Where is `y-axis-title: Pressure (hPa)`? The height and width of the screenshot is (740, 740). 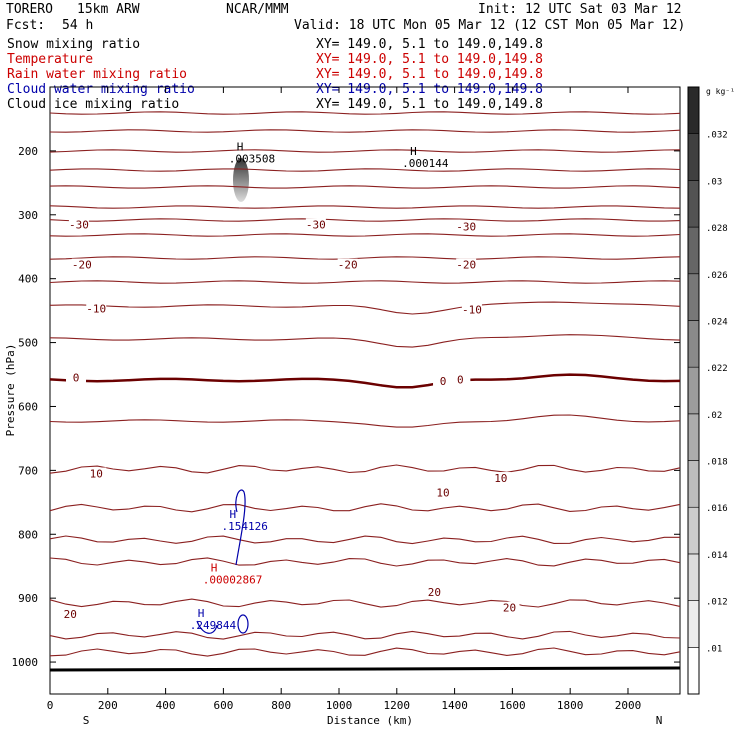 y-axis-title: Pressure (hPa) is located at coordinates (10, 390).